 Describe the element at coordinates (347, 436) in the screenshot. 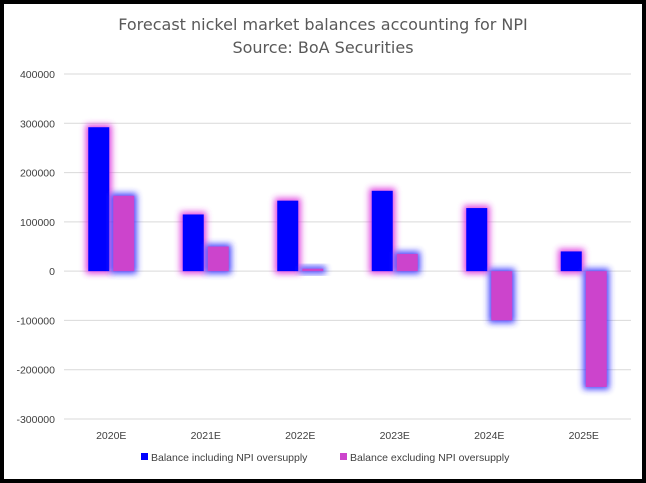

I see `x-axis: 2020E 2021E 2022E 2023E 2024E 2025E` at that location.